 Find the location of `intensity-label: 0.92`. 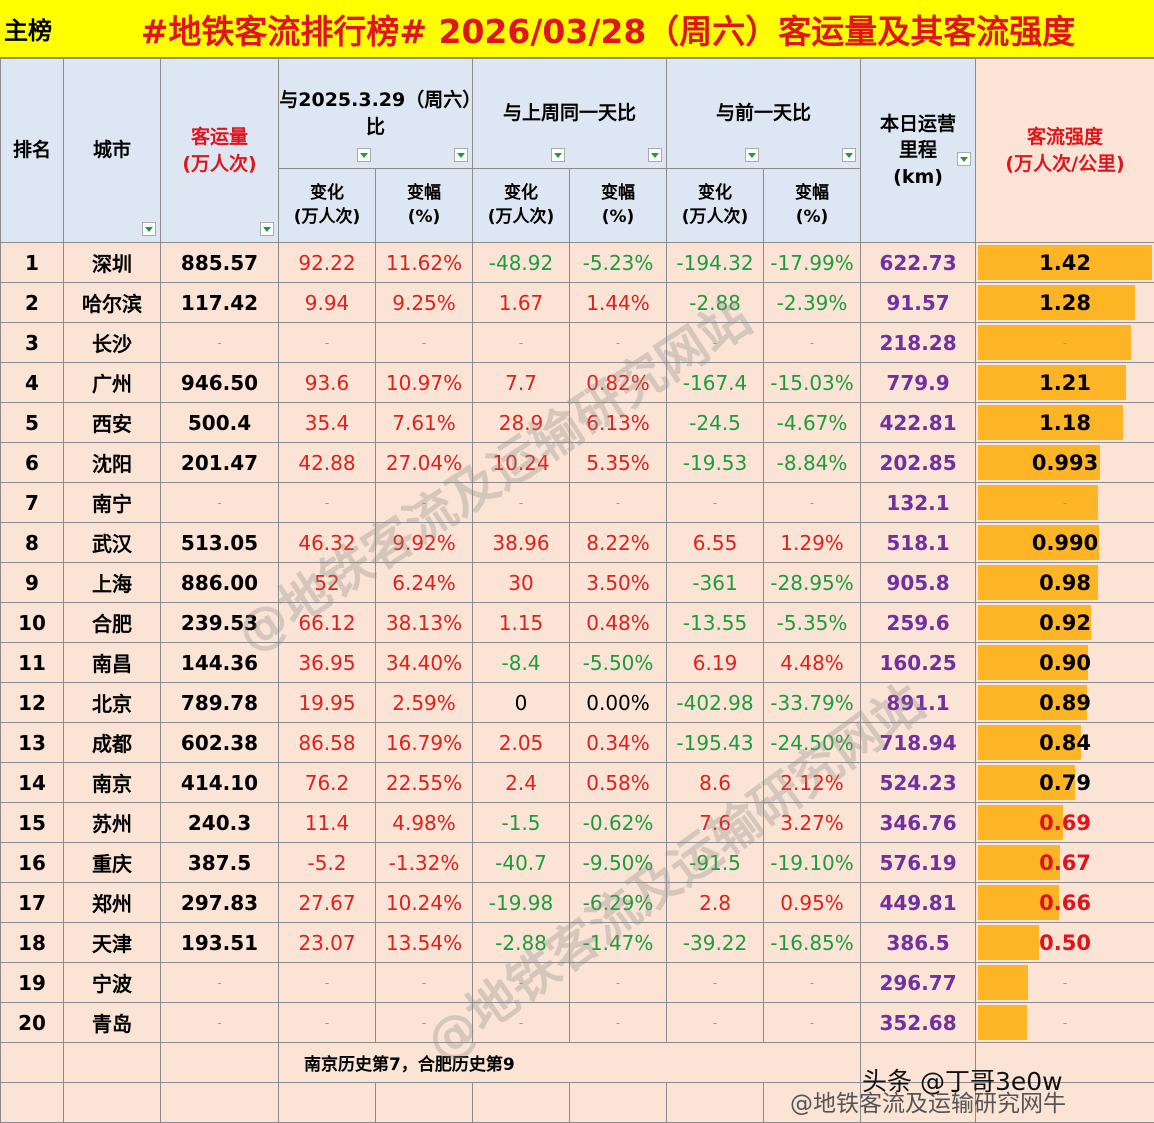

intensity-label: 0.92 is located at coordinates (1065, 622).